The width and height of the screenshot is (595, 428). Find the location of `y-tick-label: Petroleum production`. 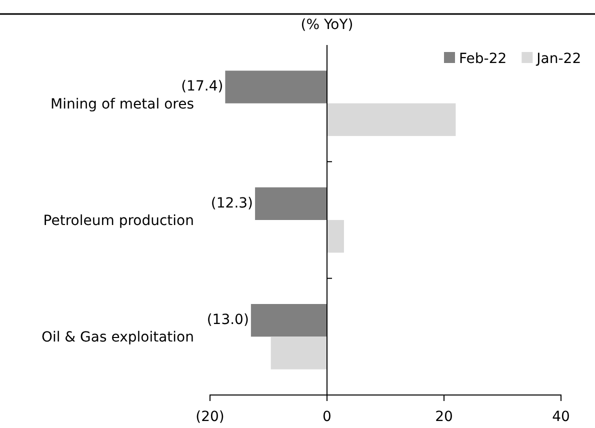

y-tick-label: Petroleum production is located at coordinates (118, 221).